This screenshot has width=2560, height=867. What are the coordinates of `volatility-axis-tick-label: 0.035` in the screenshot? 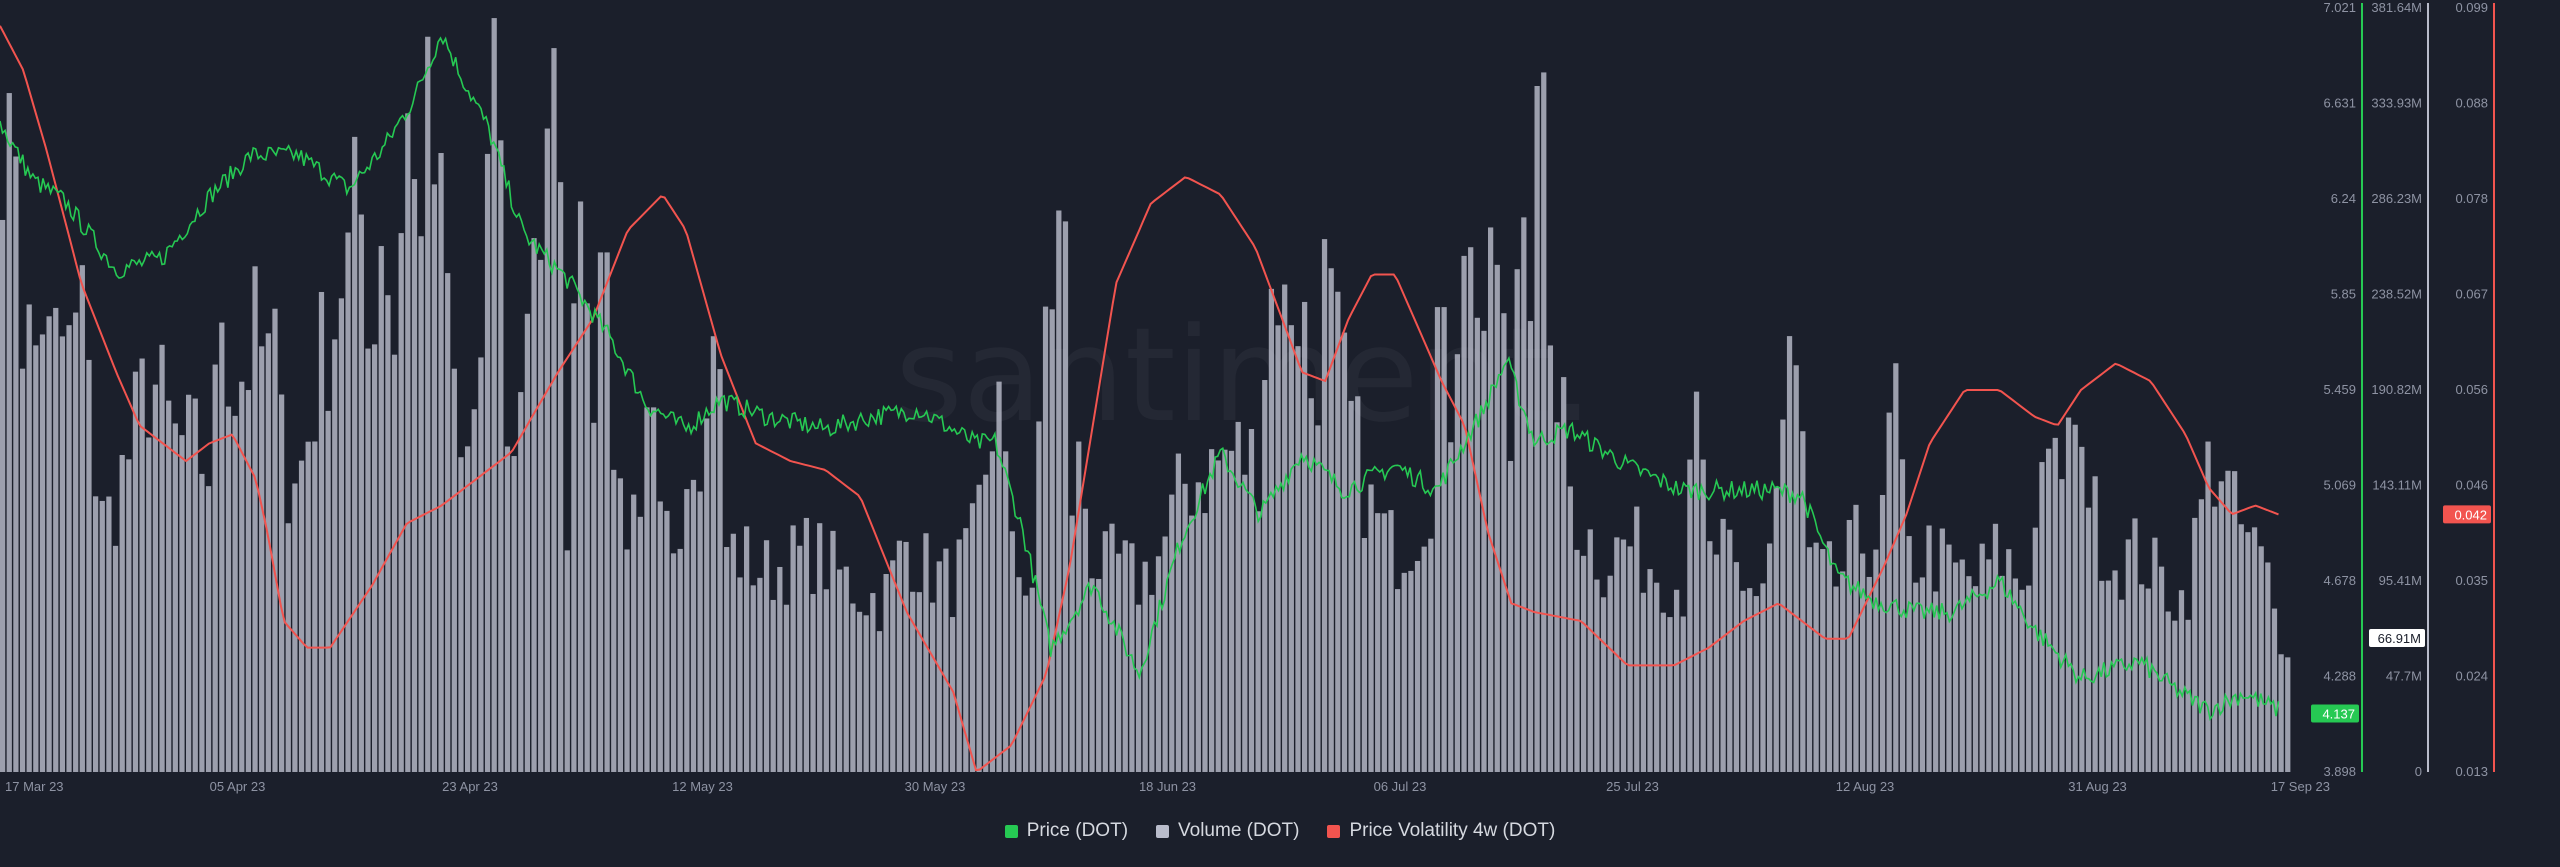 It's located at (2471, 580).